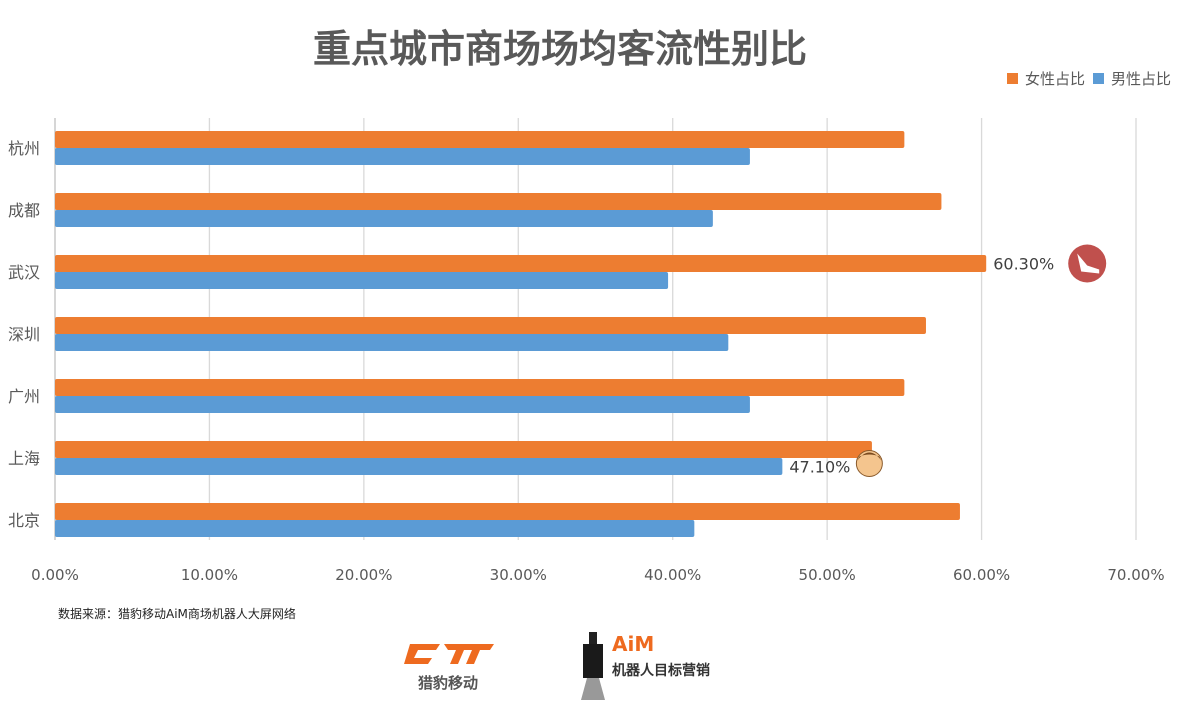  I want to click on x-tick-label: 50.00%, so click(827, 575).